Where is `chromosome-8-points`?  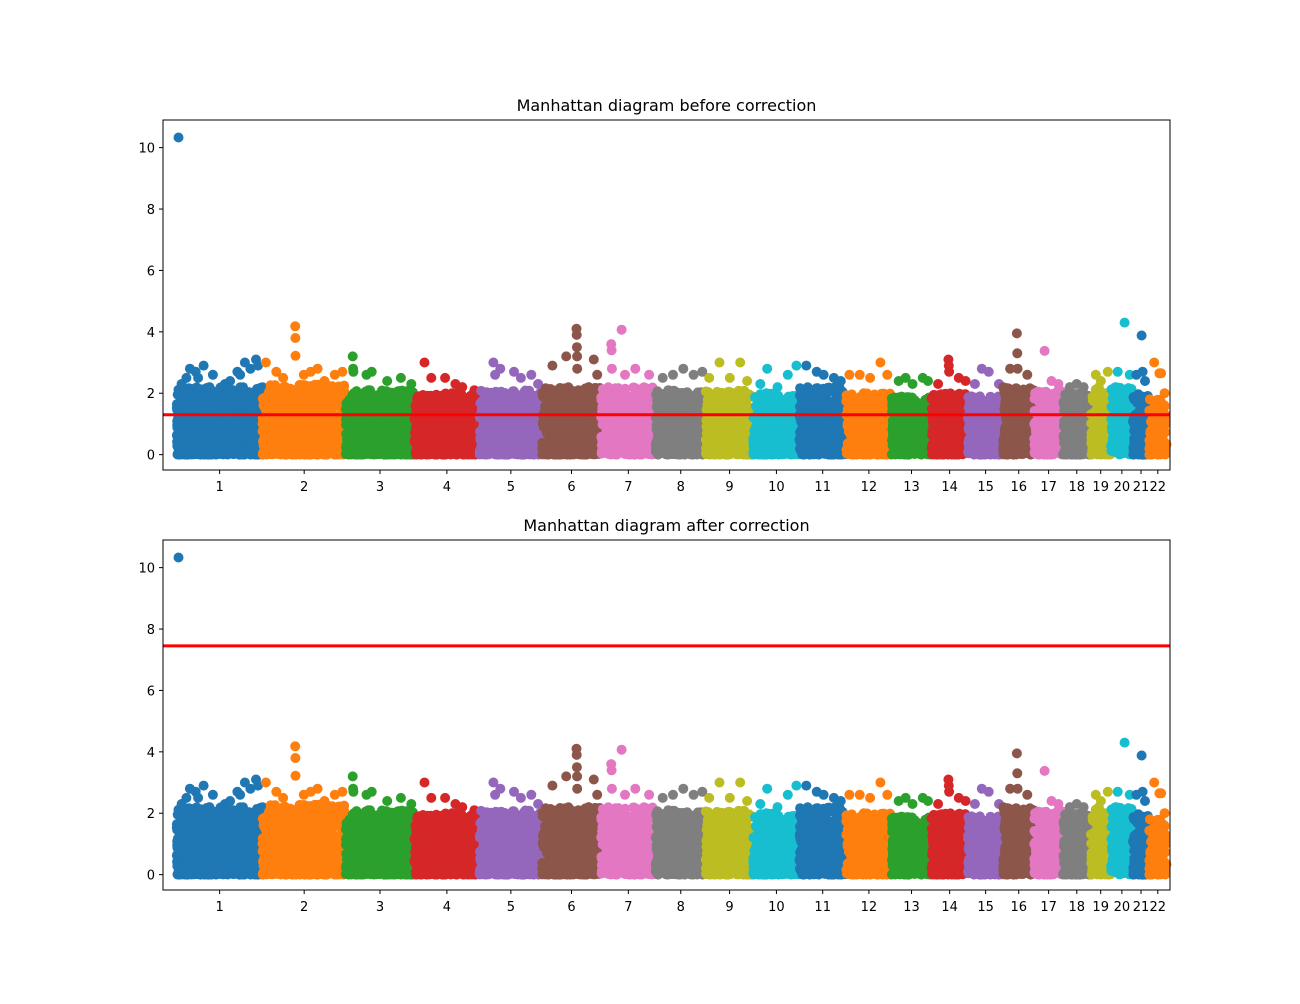 chromosome-8-points is located at coordinates (680, 411).